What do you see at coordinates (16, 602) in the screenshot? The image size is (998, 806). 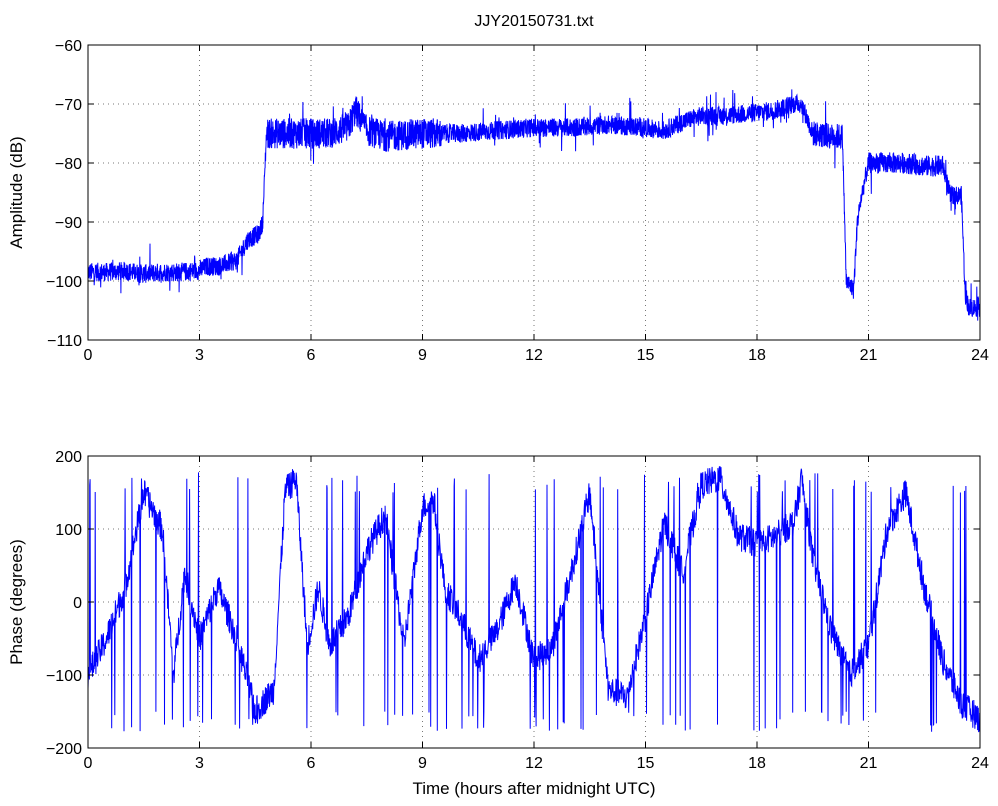 I see `y-axis-label: Phase (degrees)` at bounding box center [16, 602].